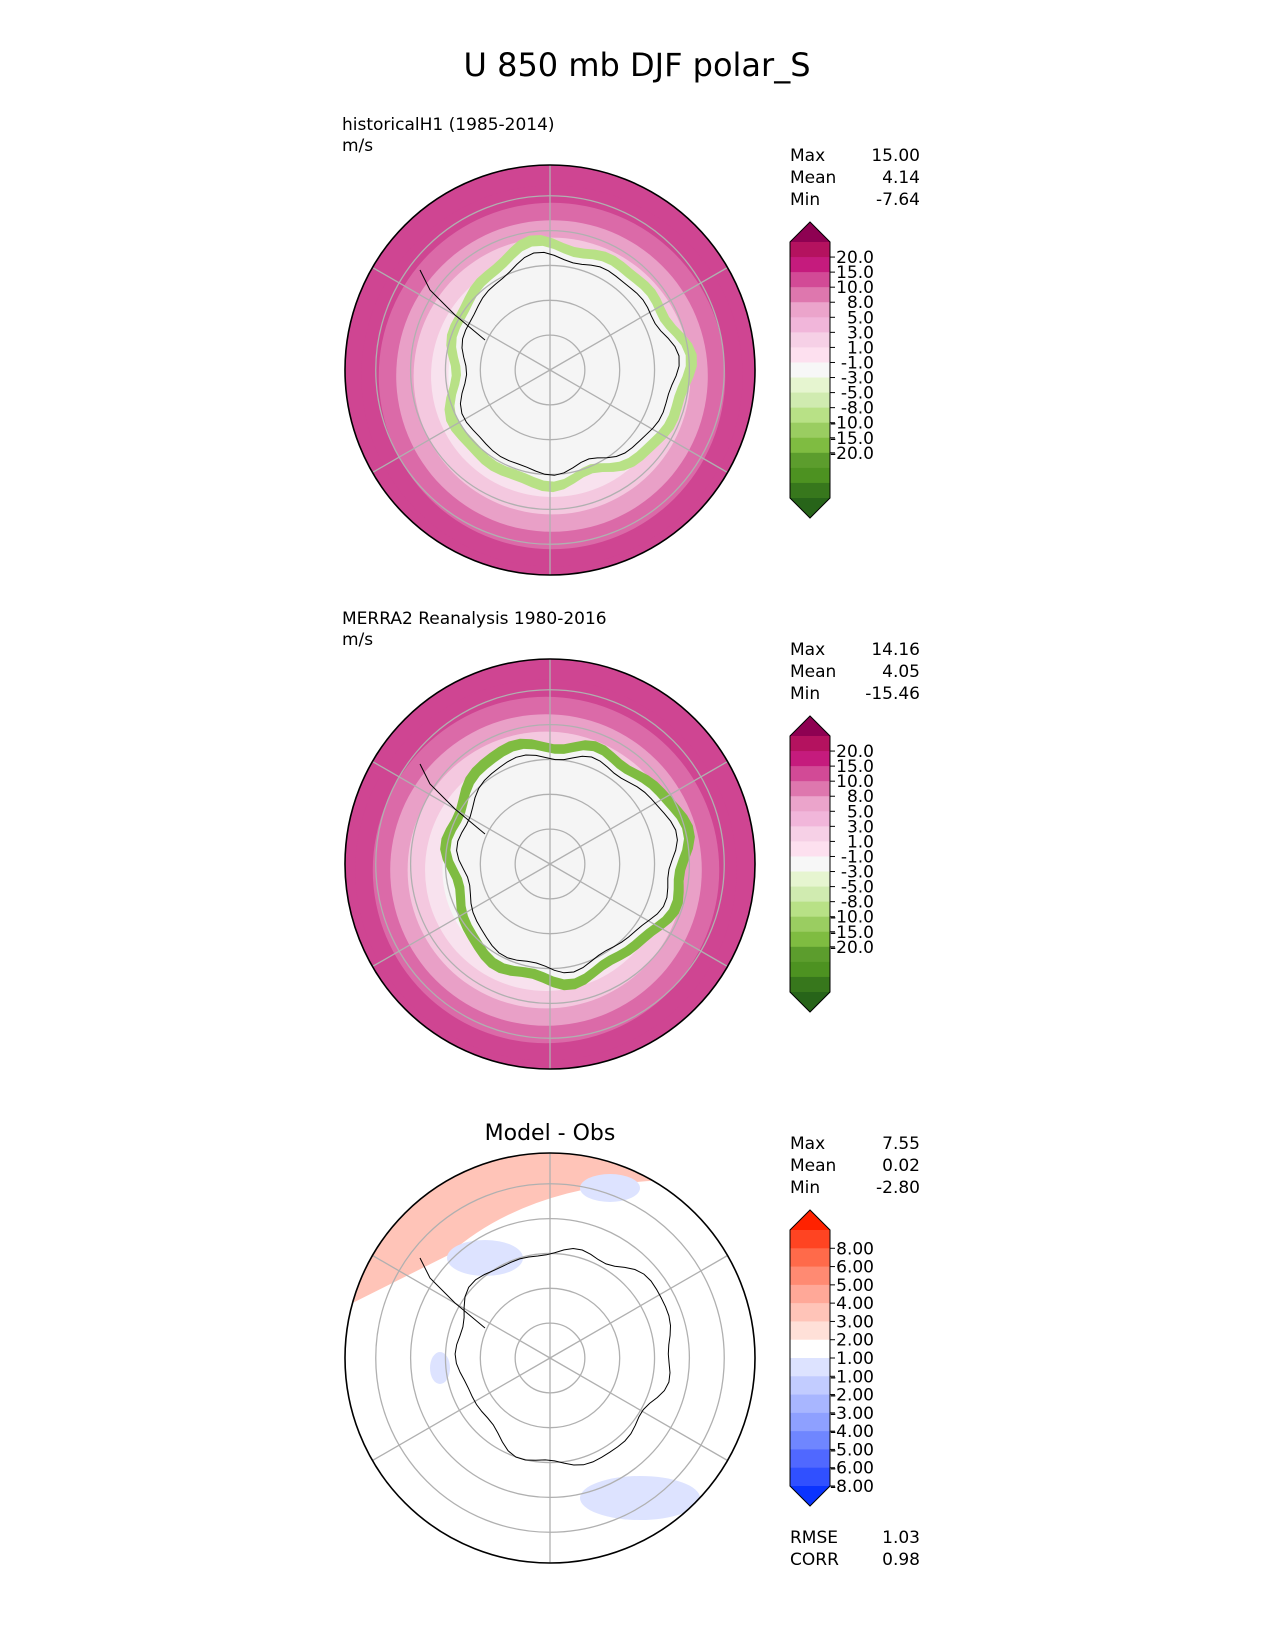 This screenshot has width=1275, height=1650. Describe the element at coordinates (901, 1144) in the screenshot. I see `stat-value: 7.55` at that location.